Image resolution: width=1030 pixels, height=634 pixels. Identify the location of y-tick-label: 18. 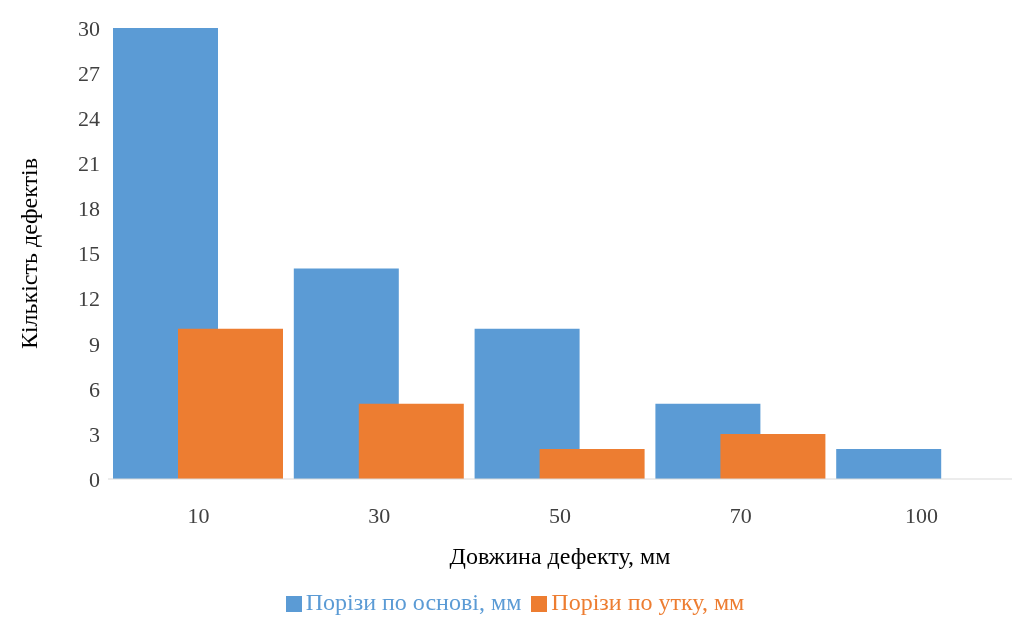
(89, 209).